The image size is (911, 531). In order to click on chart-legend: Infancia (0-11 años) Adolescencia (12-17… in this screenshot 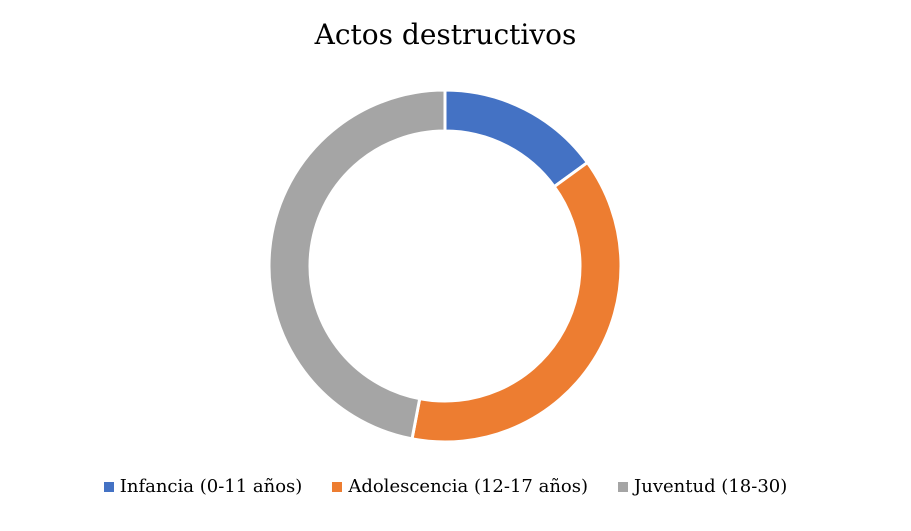, I will do `click(445, 486)`.